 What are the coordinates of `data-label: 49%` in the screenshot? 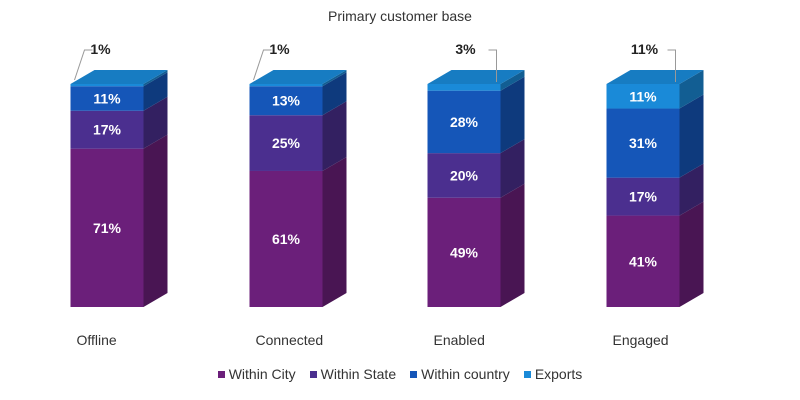 It's located at (464, 252).